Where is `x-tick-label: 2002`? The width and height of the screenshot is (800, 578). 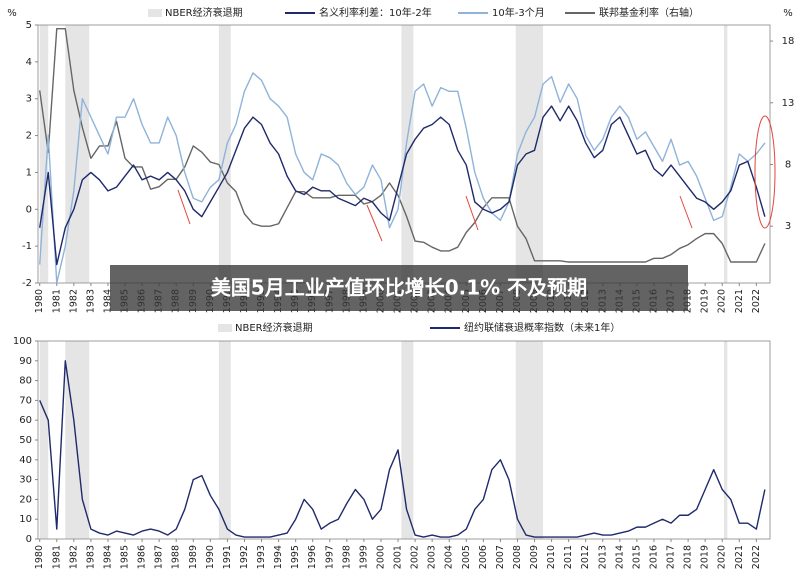 x-tick-label: 2002 is located at coordinates (415, 557).